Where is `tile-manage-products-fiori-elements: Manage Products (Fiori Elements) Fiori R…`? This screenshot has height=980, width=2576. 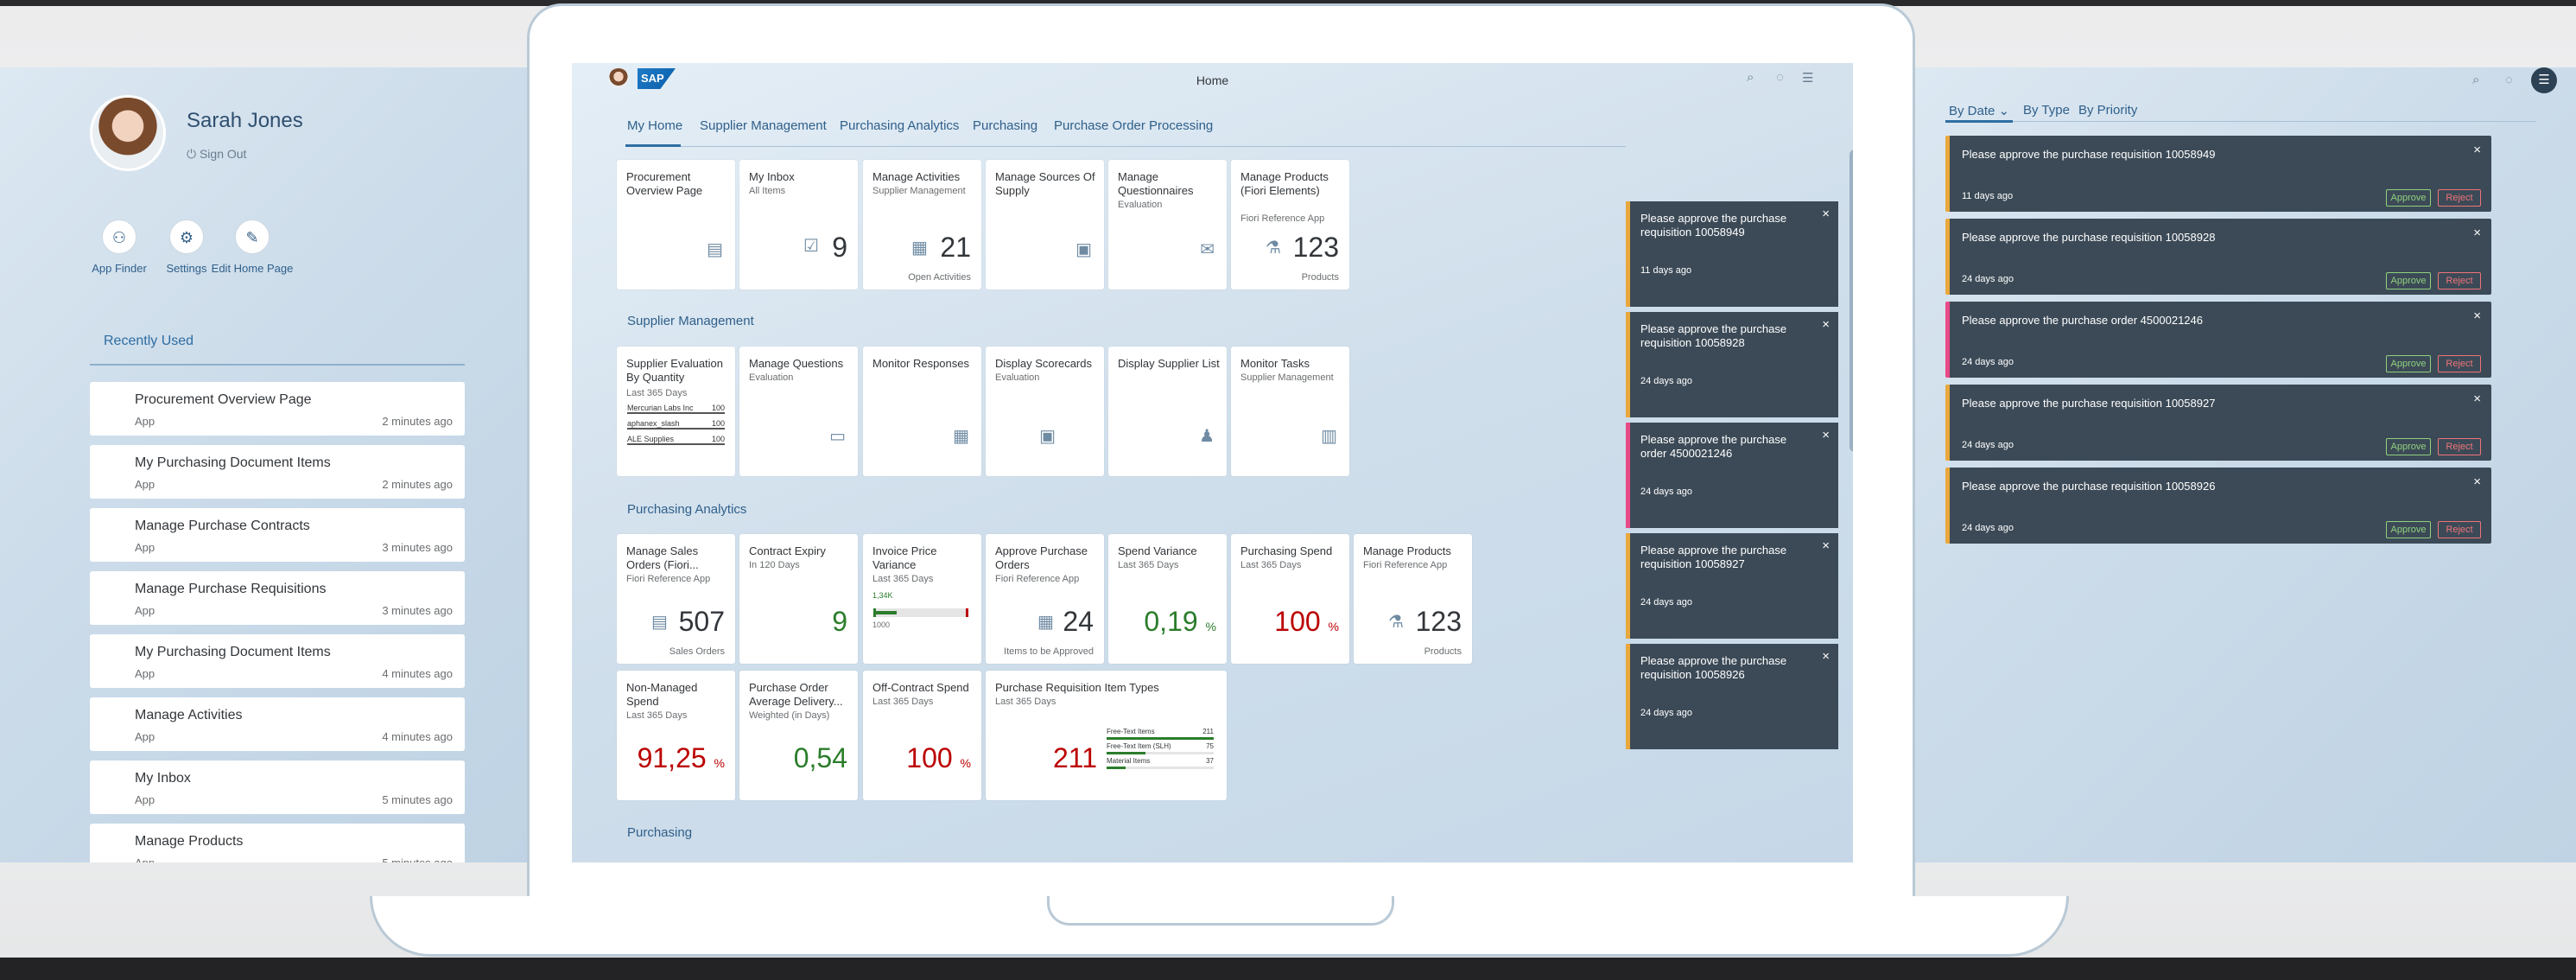 tile-manage-products-fiori-elements: Manage Products (Fiori Elements) Fiori R… is located at coordinates (1290, 225).